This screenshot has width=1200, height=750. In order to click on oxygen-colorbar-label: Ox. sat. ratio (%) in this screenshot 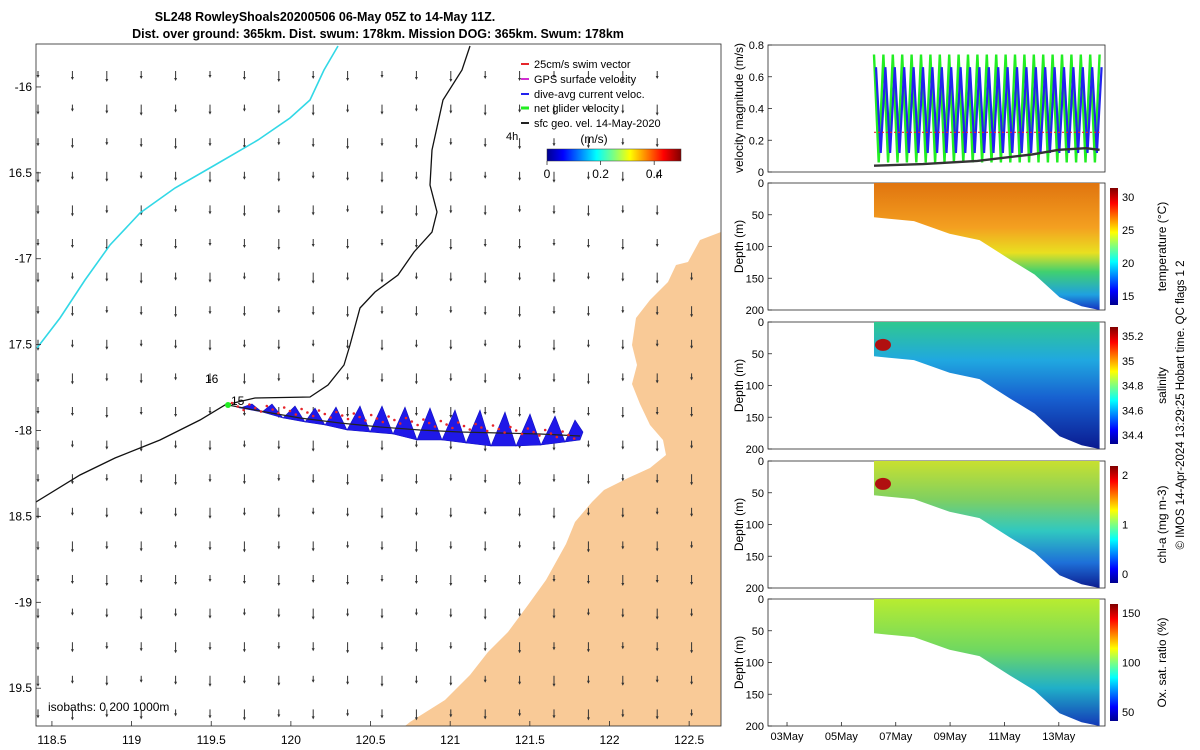, I will do `click(1162, 662)`.